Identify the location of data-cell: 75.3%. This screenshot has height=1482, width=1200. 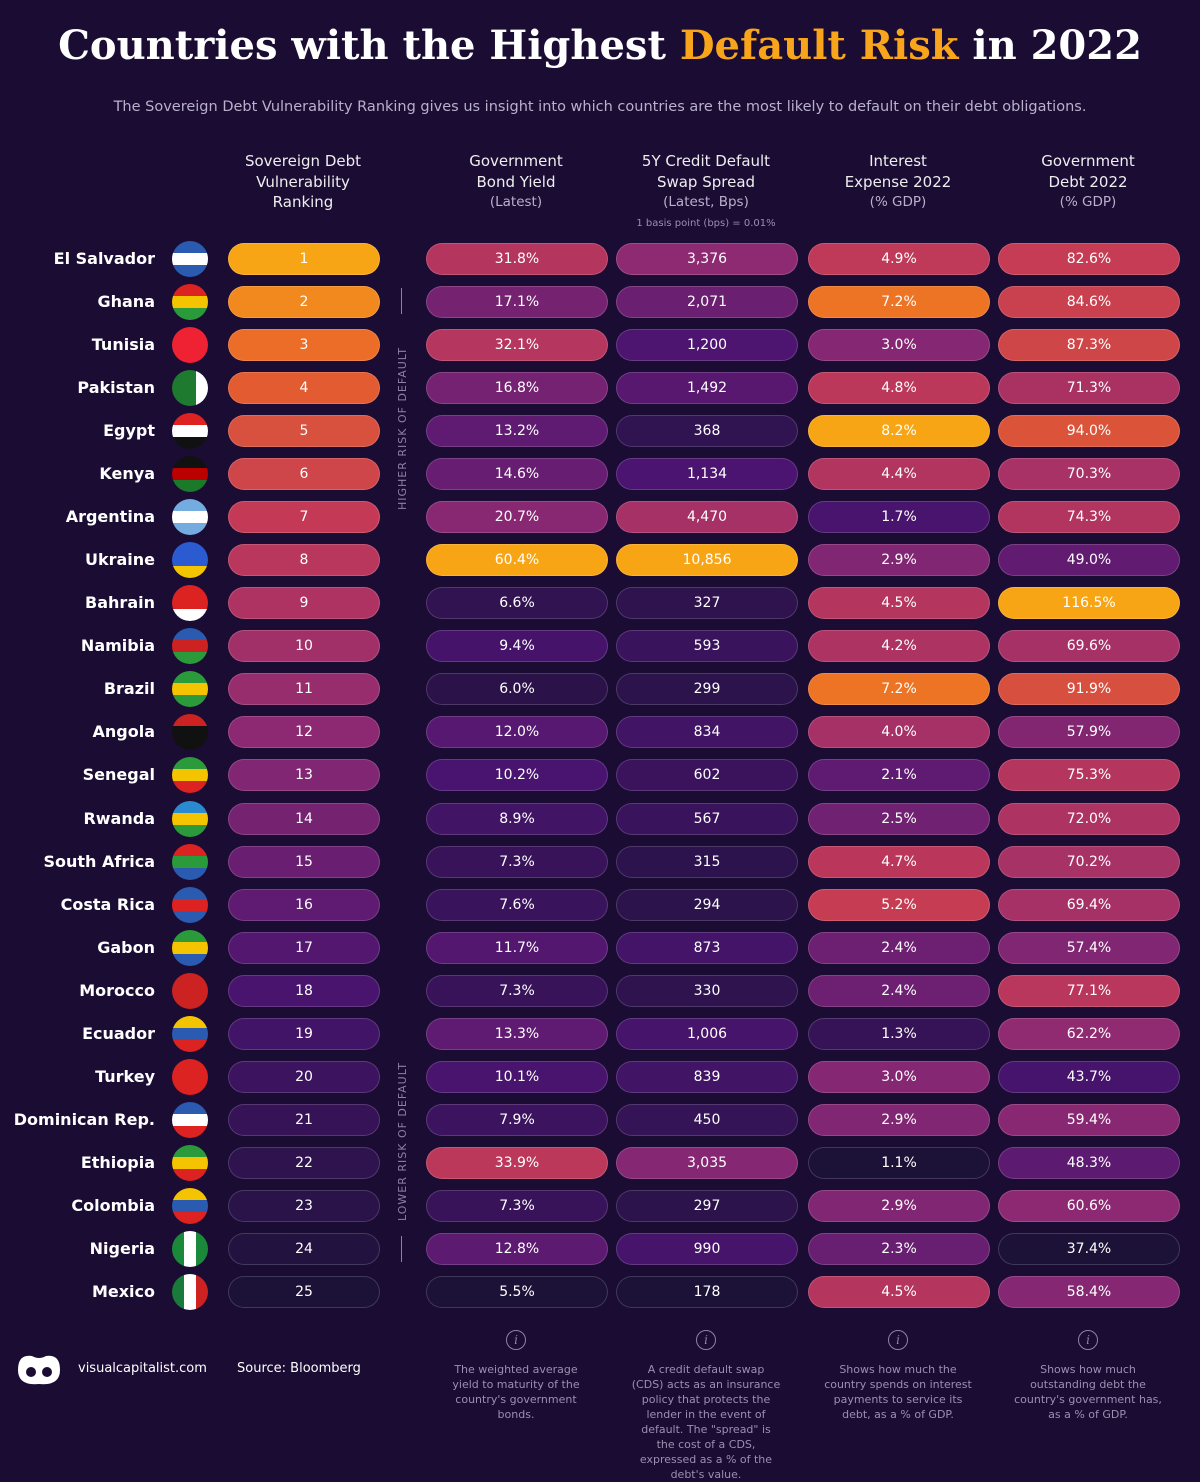
(1089, 775).